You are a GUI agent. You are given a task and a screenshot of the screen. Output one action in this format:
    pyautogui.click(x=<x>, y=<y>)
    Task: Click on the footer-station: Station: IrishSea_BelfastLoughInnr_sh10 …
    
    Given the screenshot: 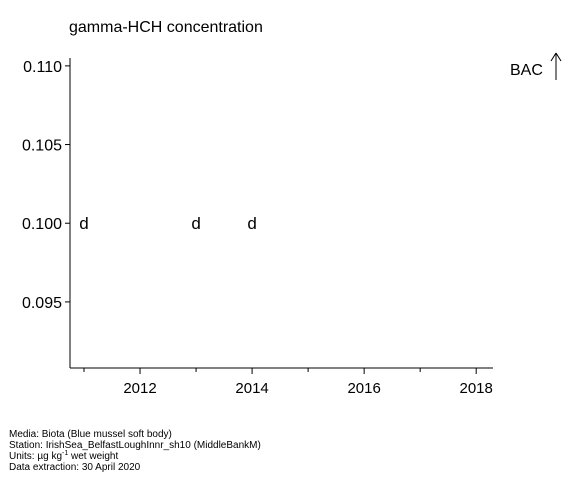 What is the action you would take?
    pyautogui.click(x=135, y=445)
    